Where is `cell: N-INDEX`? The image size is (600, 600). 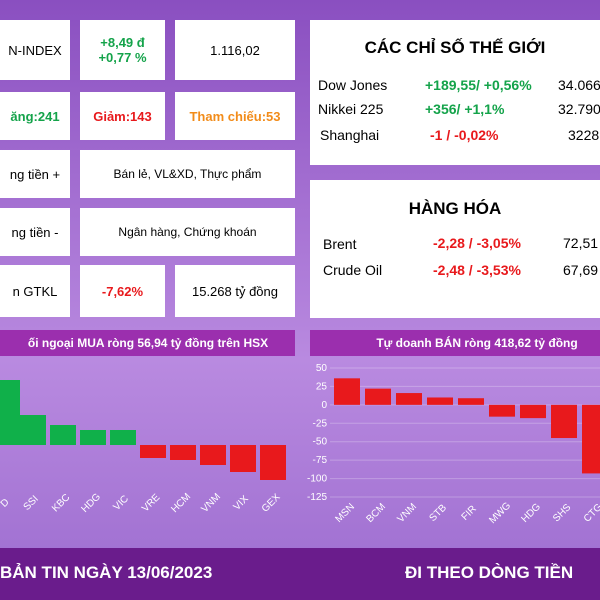
cell: N-INDEX is located at coordinates (35, 50).